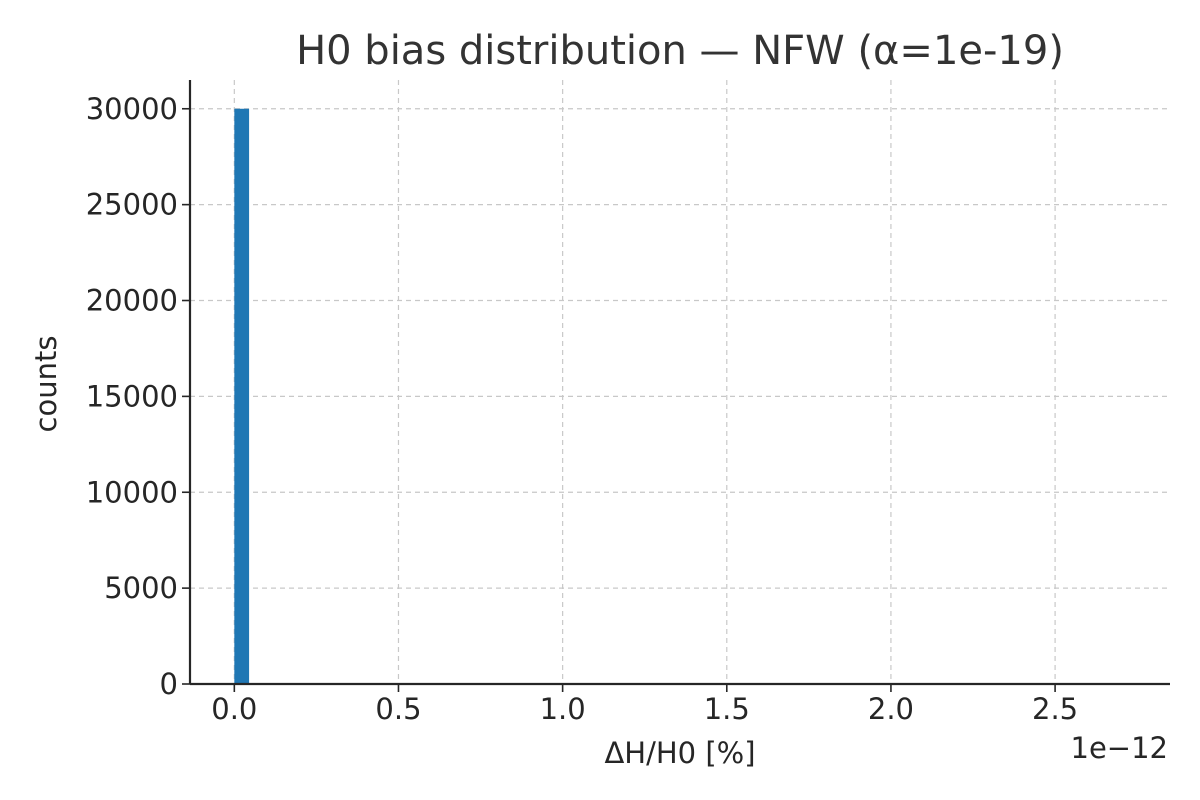 Image resolution: width=1200 pixels, height=800 pixels. Describe the element at coordinates (234, 709) in the screenshot. I see `x-tick-label: 0.0` at that location.